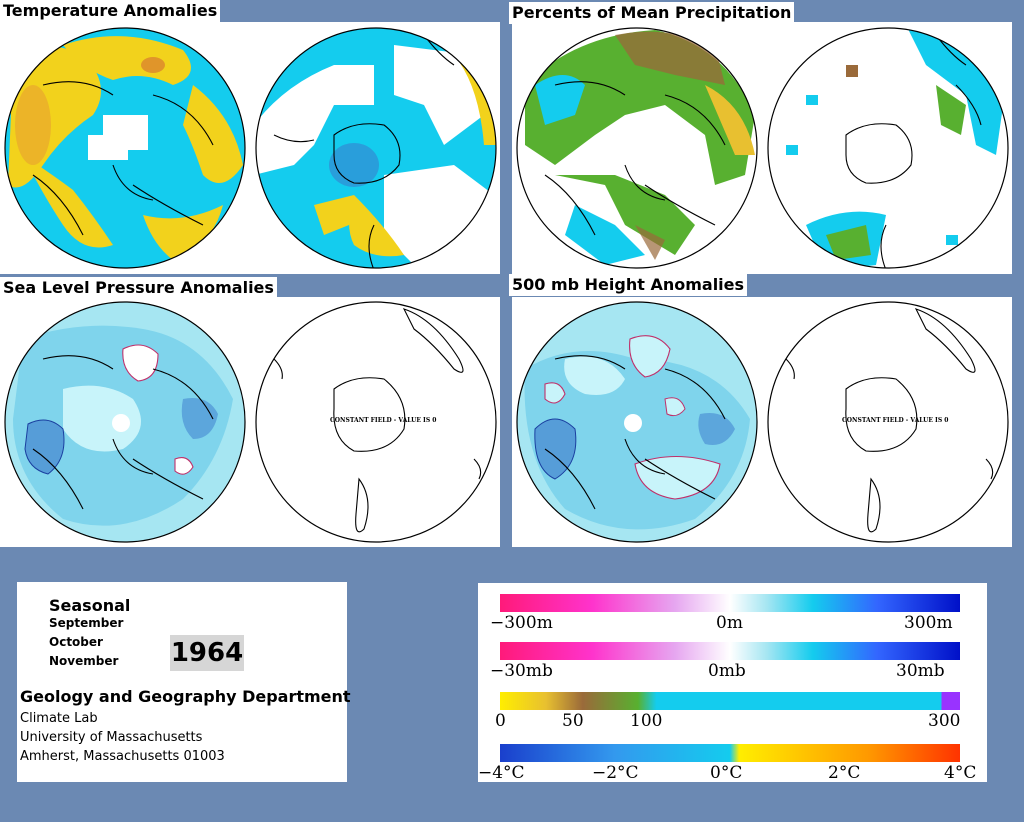  I want to click on temperature-panel, so click(250, 148).